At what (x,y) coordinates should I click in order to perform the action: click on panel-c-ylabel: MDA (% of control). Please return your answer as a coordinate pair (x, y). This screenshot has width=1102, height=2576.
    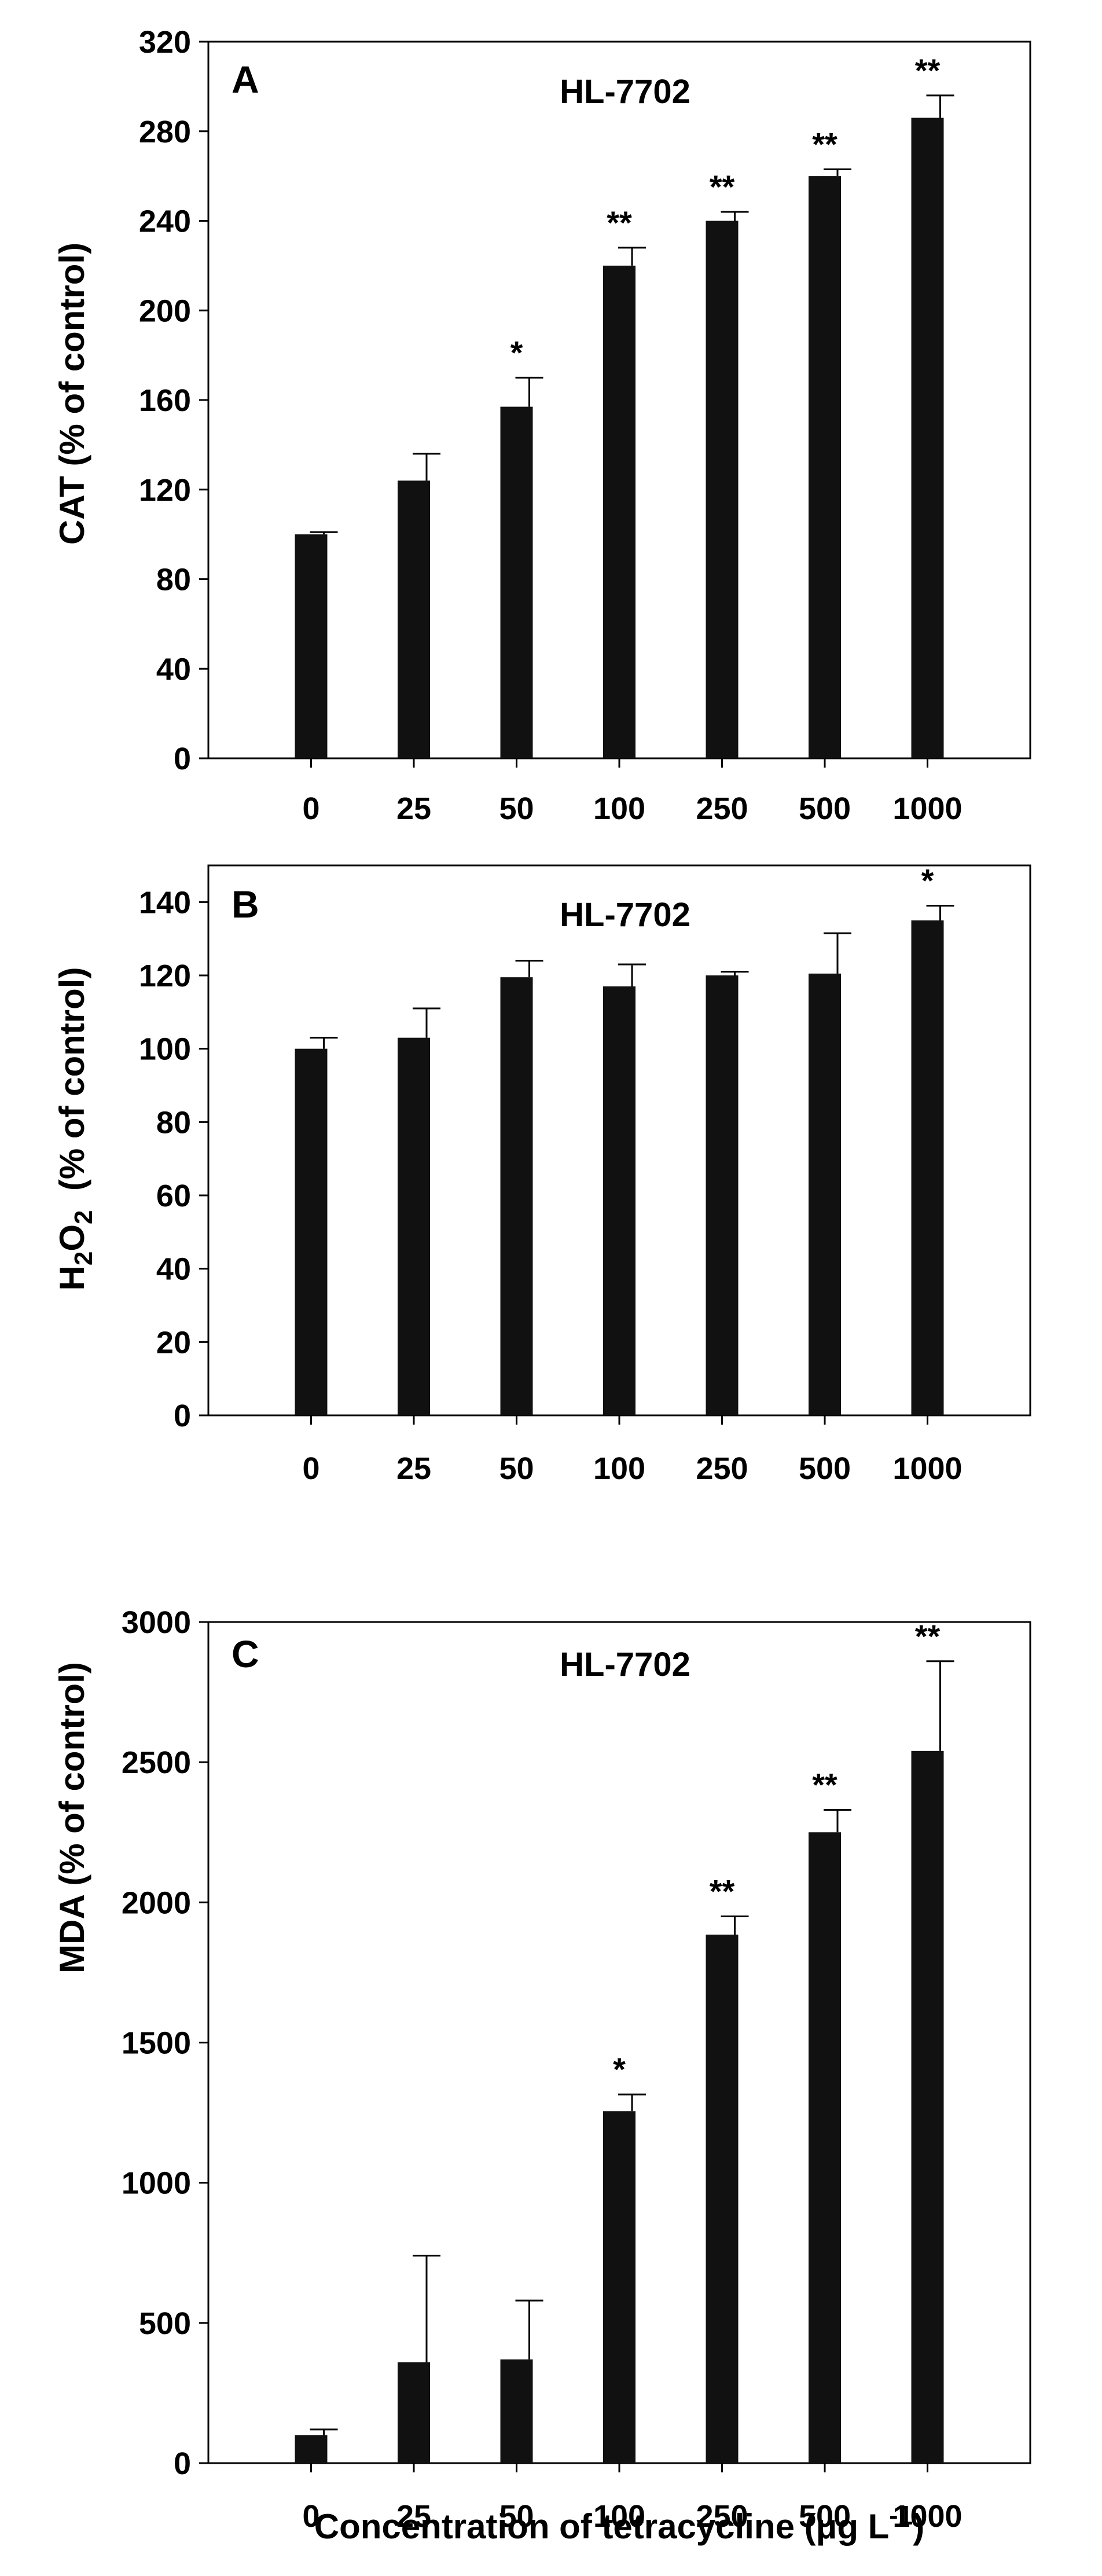
    Looking at the image, I should click on (72, 1817).